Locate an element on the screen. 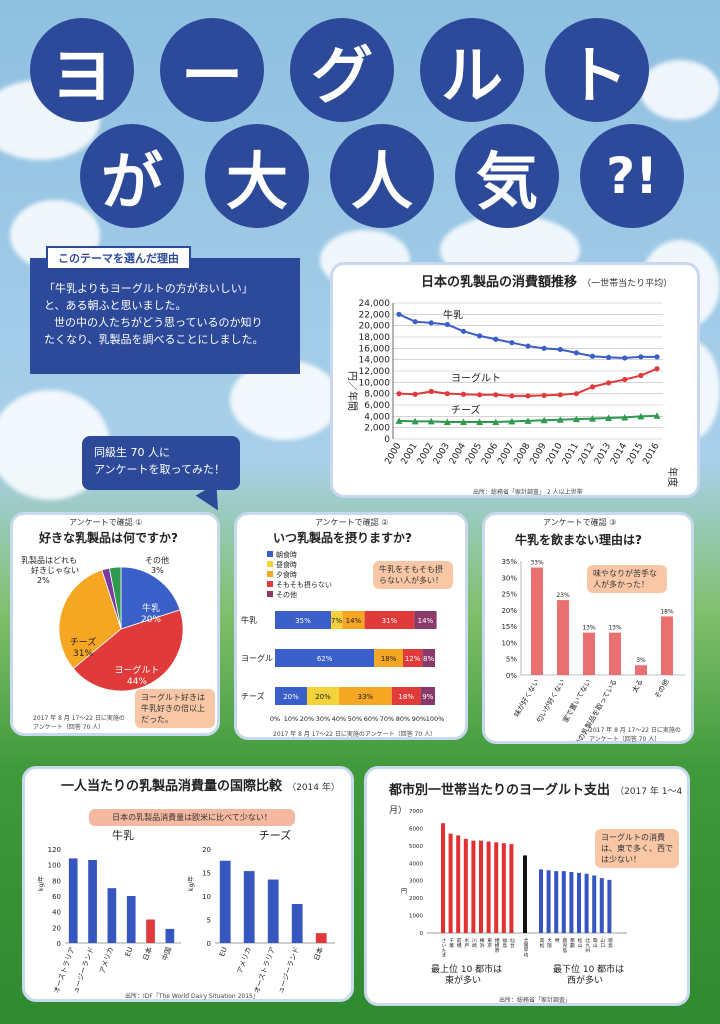  y-tick-label: 60 is located at coordinates (56, 897).